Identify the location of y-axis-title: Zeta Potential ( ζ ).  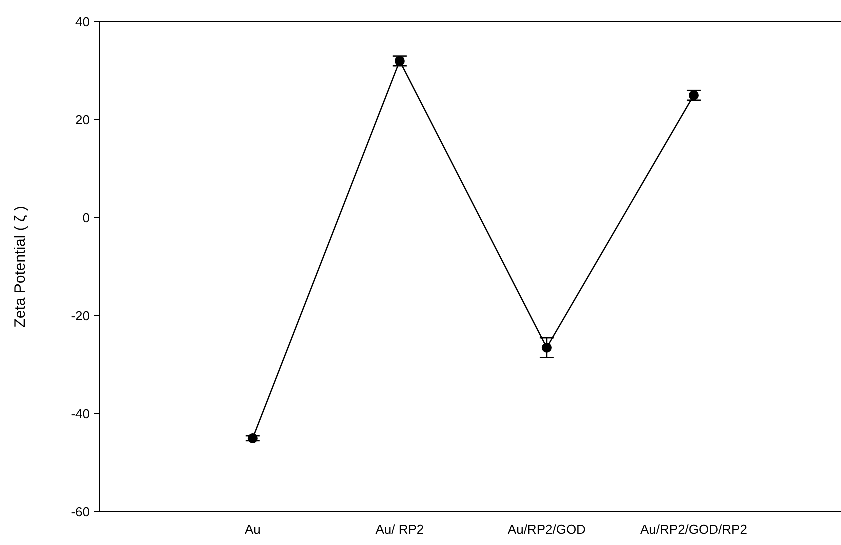
(20, 267).